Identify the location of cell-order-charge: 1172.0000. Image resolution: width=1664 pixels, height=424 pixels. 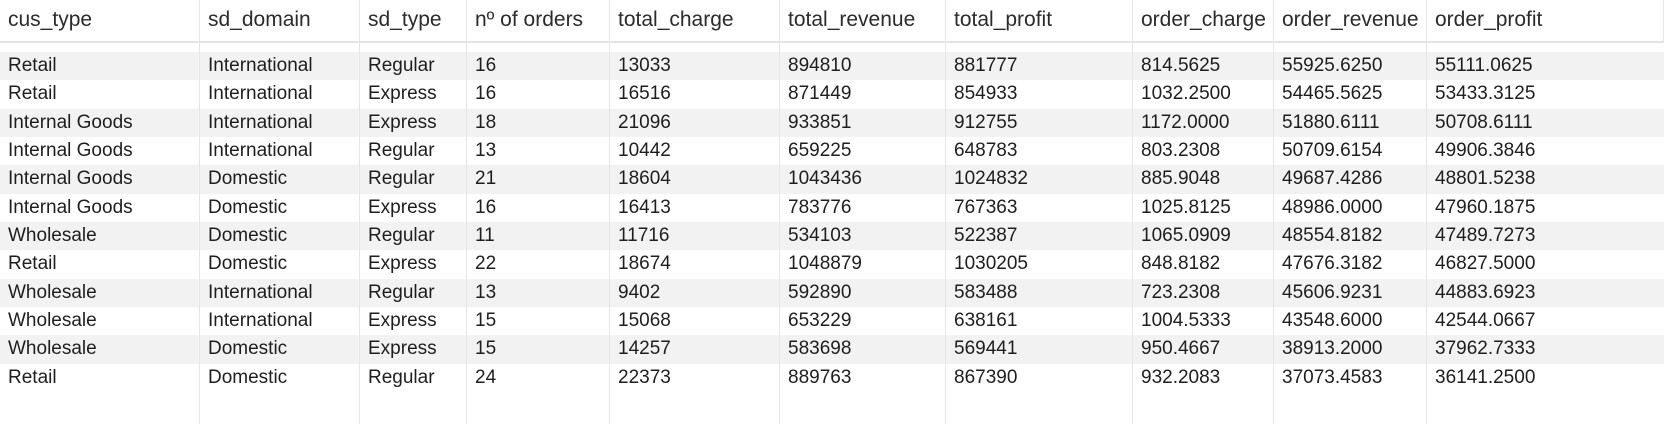
(1185, 122).